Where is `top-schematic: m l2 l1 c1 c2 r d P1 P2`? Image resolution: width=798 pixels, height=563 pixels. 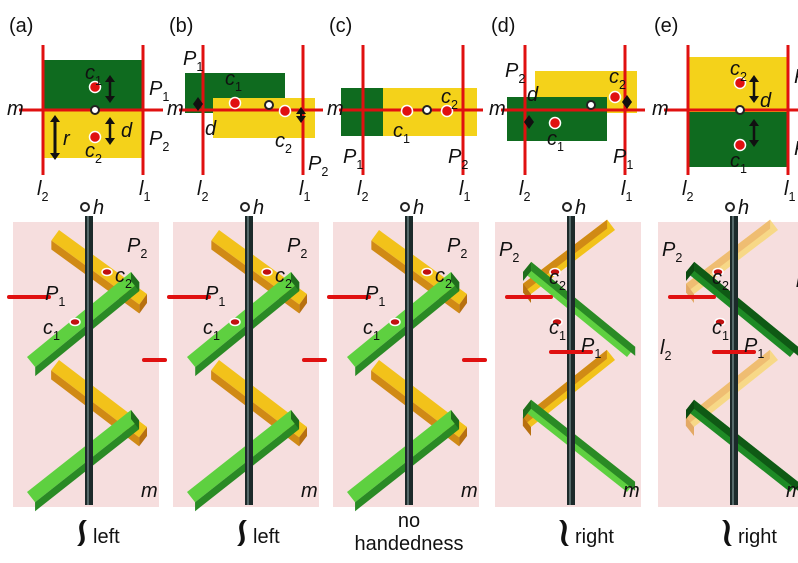 top-schematic: m l2 l1 c1 c2 r d P1 P2 is located at coordinates (88, 124).